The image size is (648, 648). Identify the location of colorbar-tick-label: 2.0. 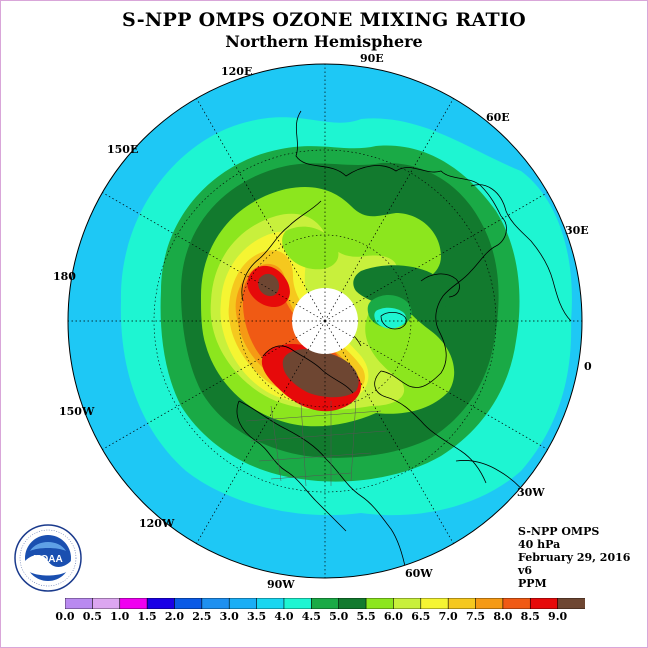
(174, 616).